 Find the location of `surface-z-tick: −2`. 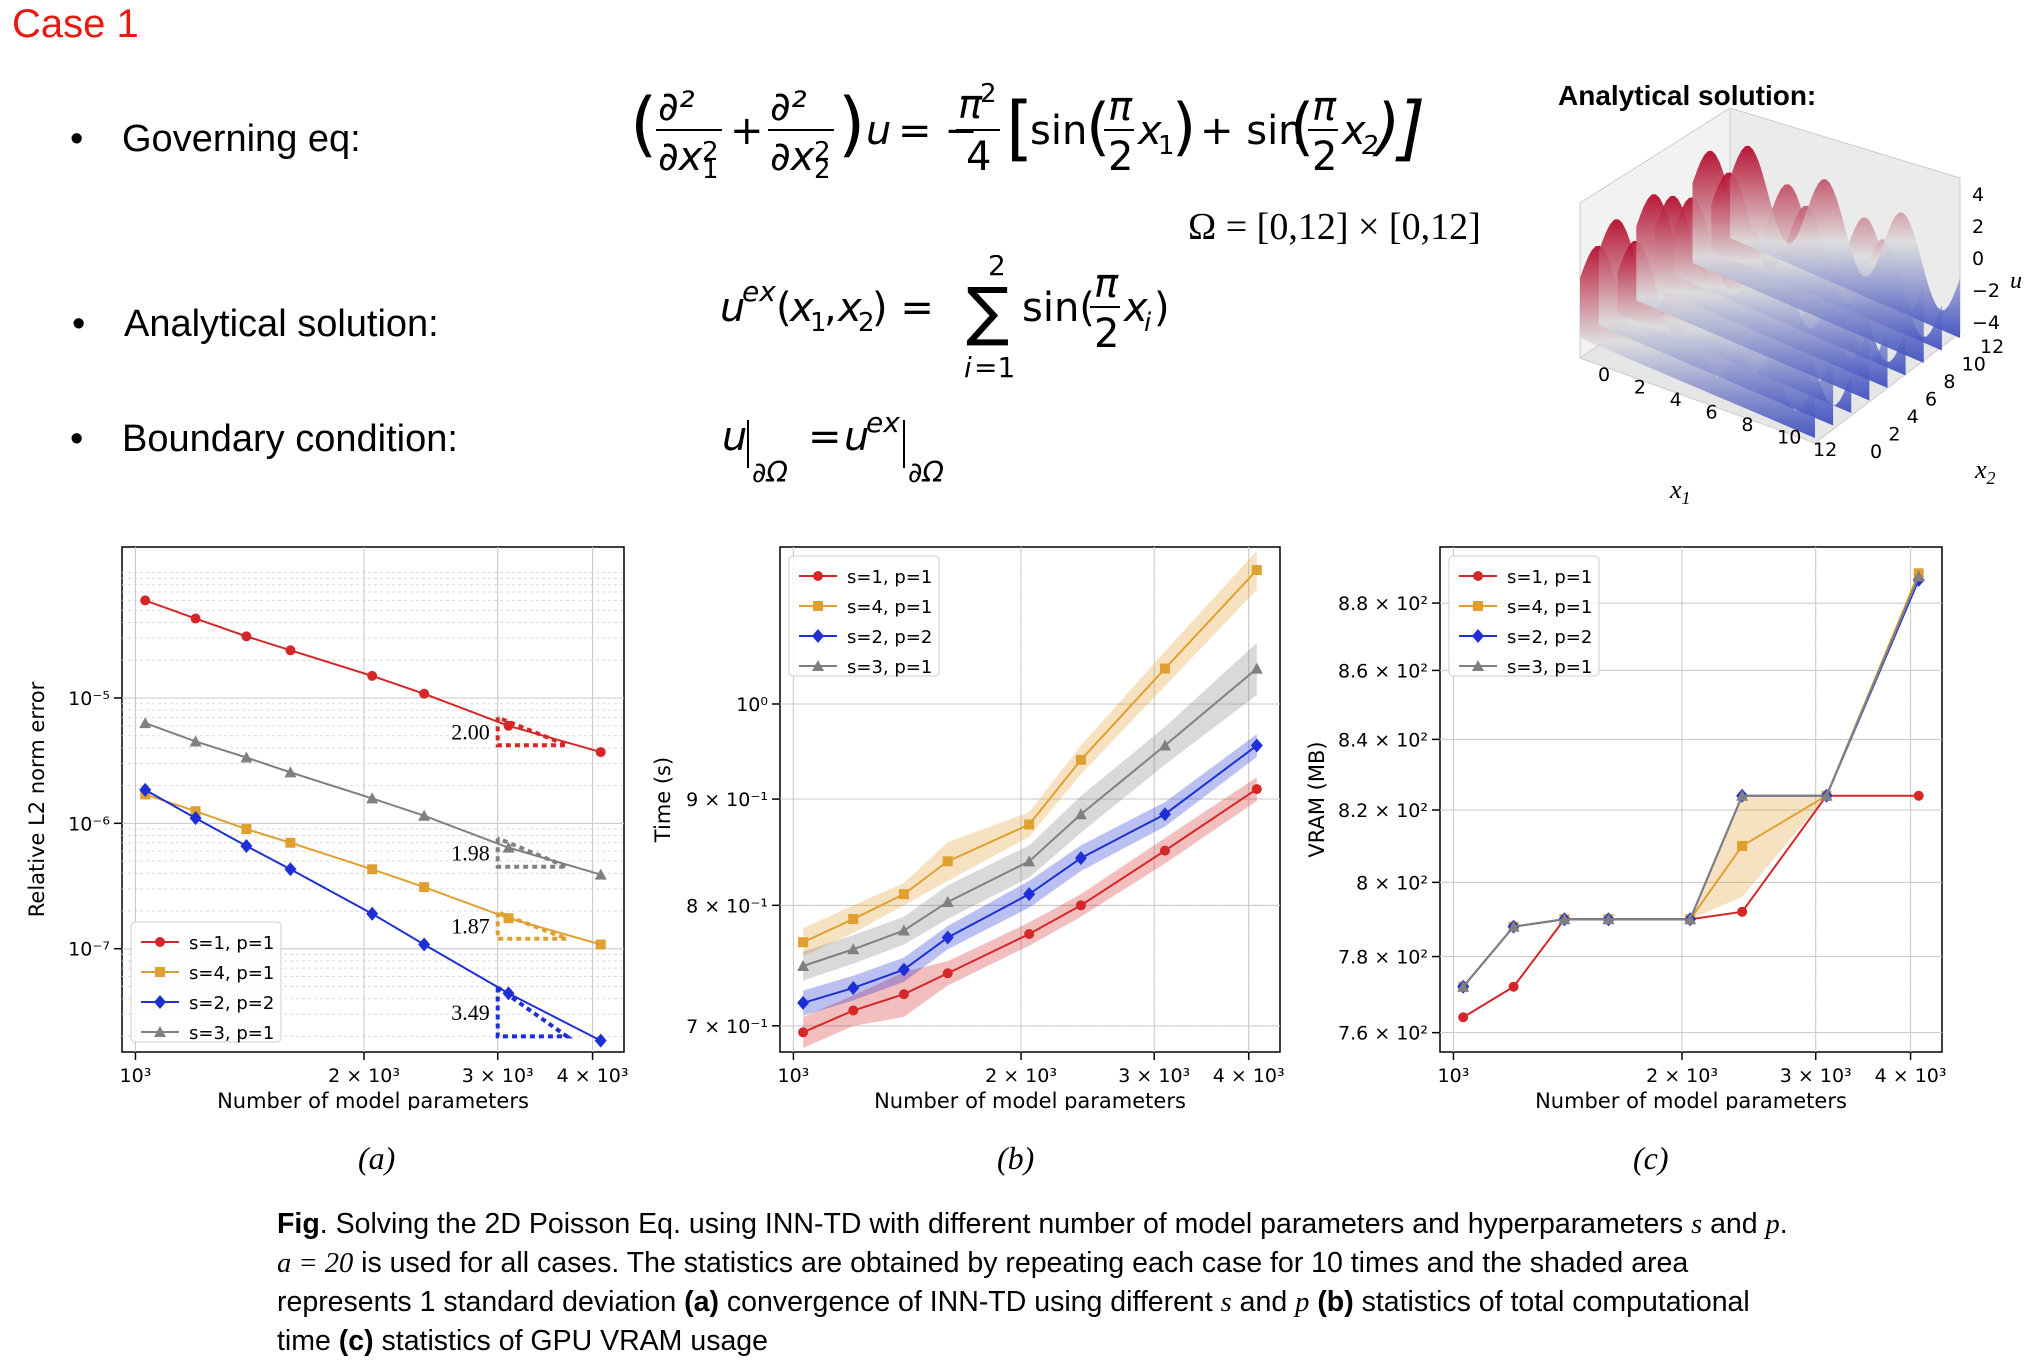

surface-z-tick: −2 is located at coordinates (1986, 291).